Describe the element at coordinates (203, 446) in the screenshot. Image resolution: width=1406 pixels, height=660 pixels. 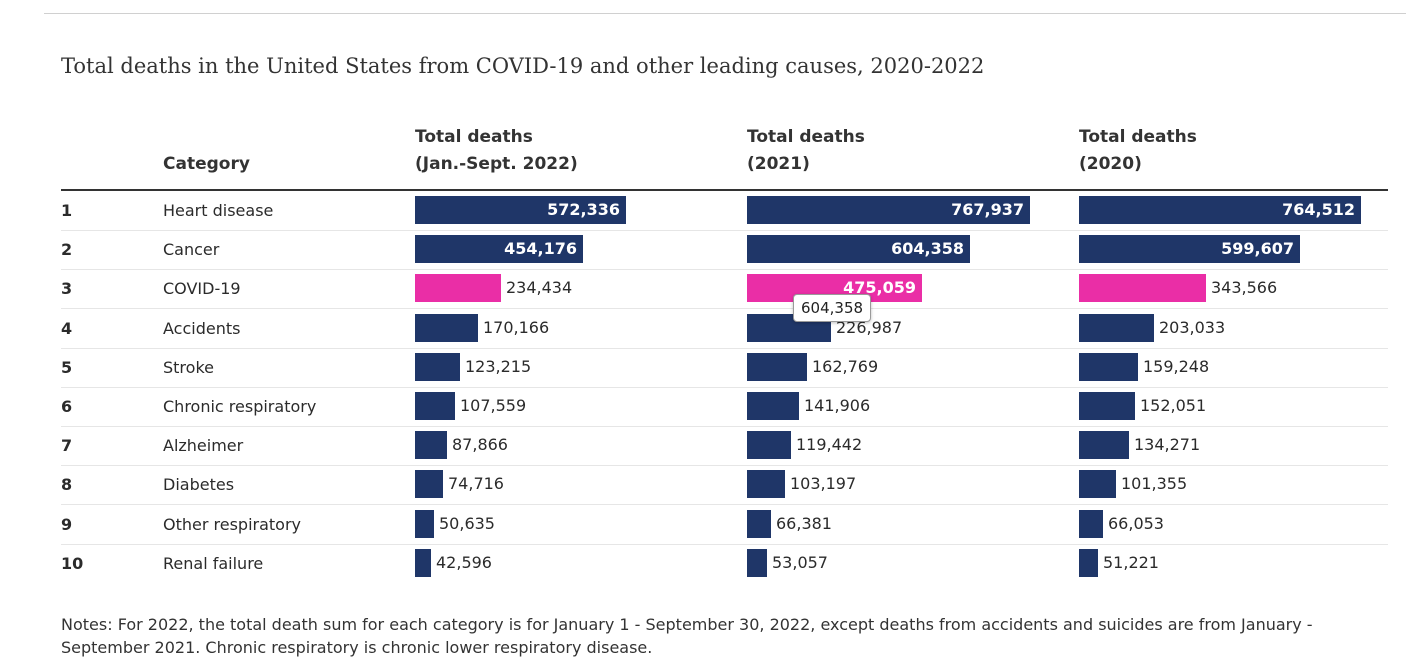
I see `category-alzheimer: Alzheimer` at that location.